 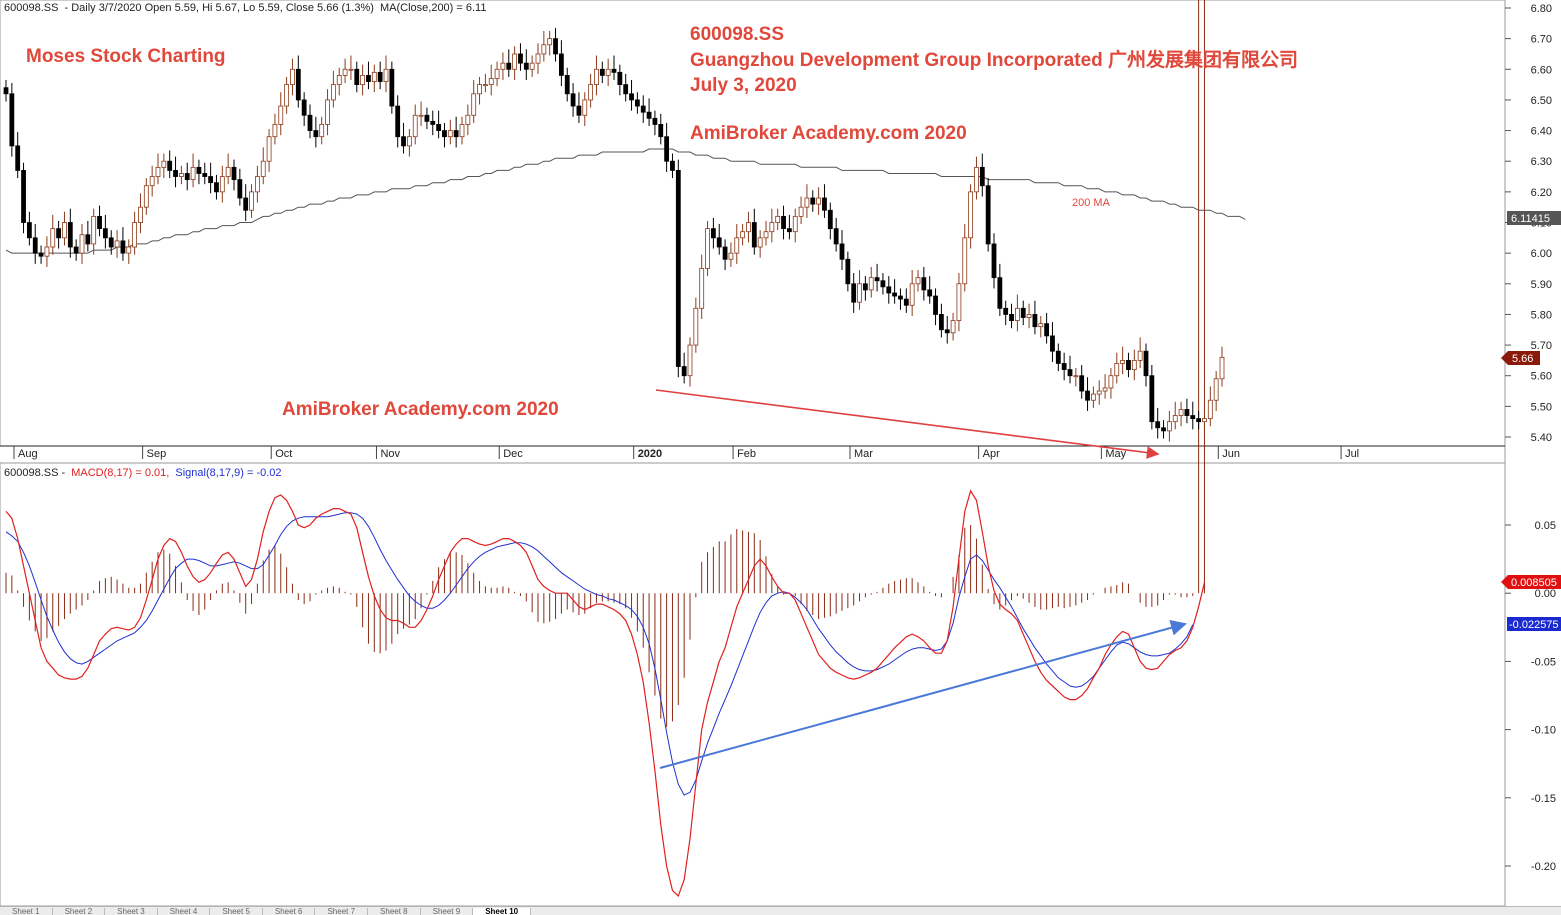 What do you see at coordinates (394, 911) in the screenshot?
I see `sheet-tab: Sheet 8` at bounding box center [394, 911].